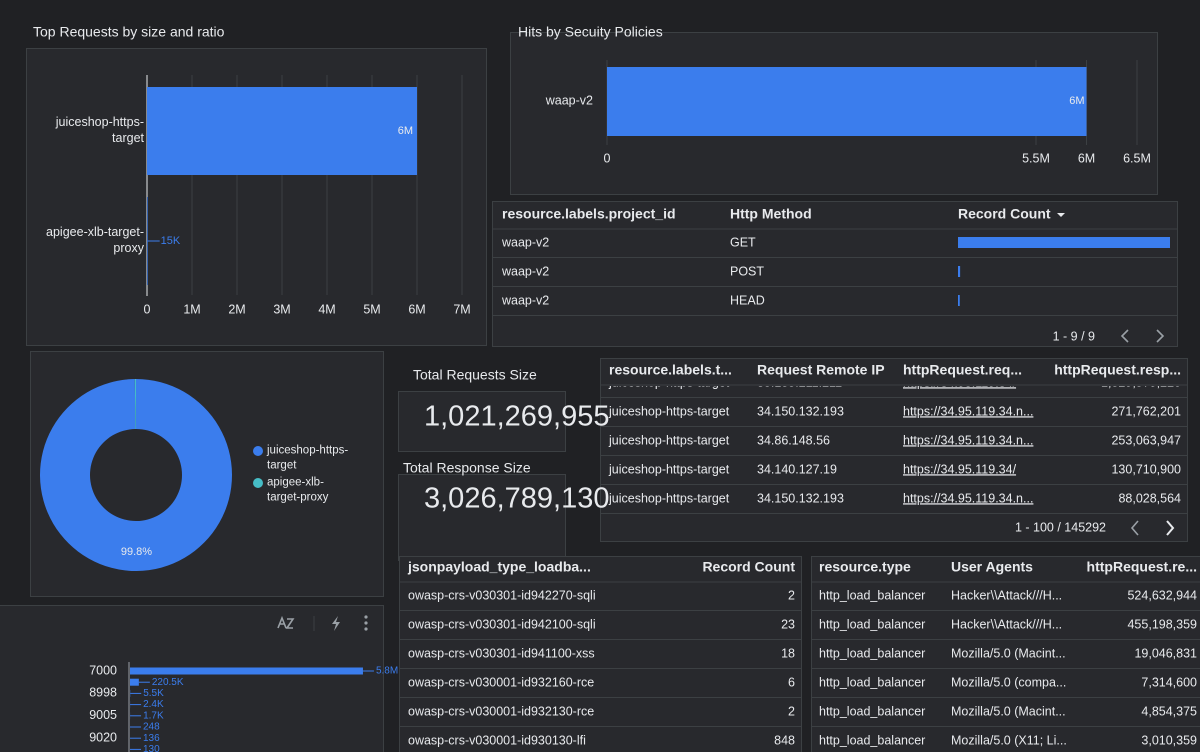 The height and width of the screenshot is (752, 1200). I want to click on table-cell: GET, so click(743, 242).